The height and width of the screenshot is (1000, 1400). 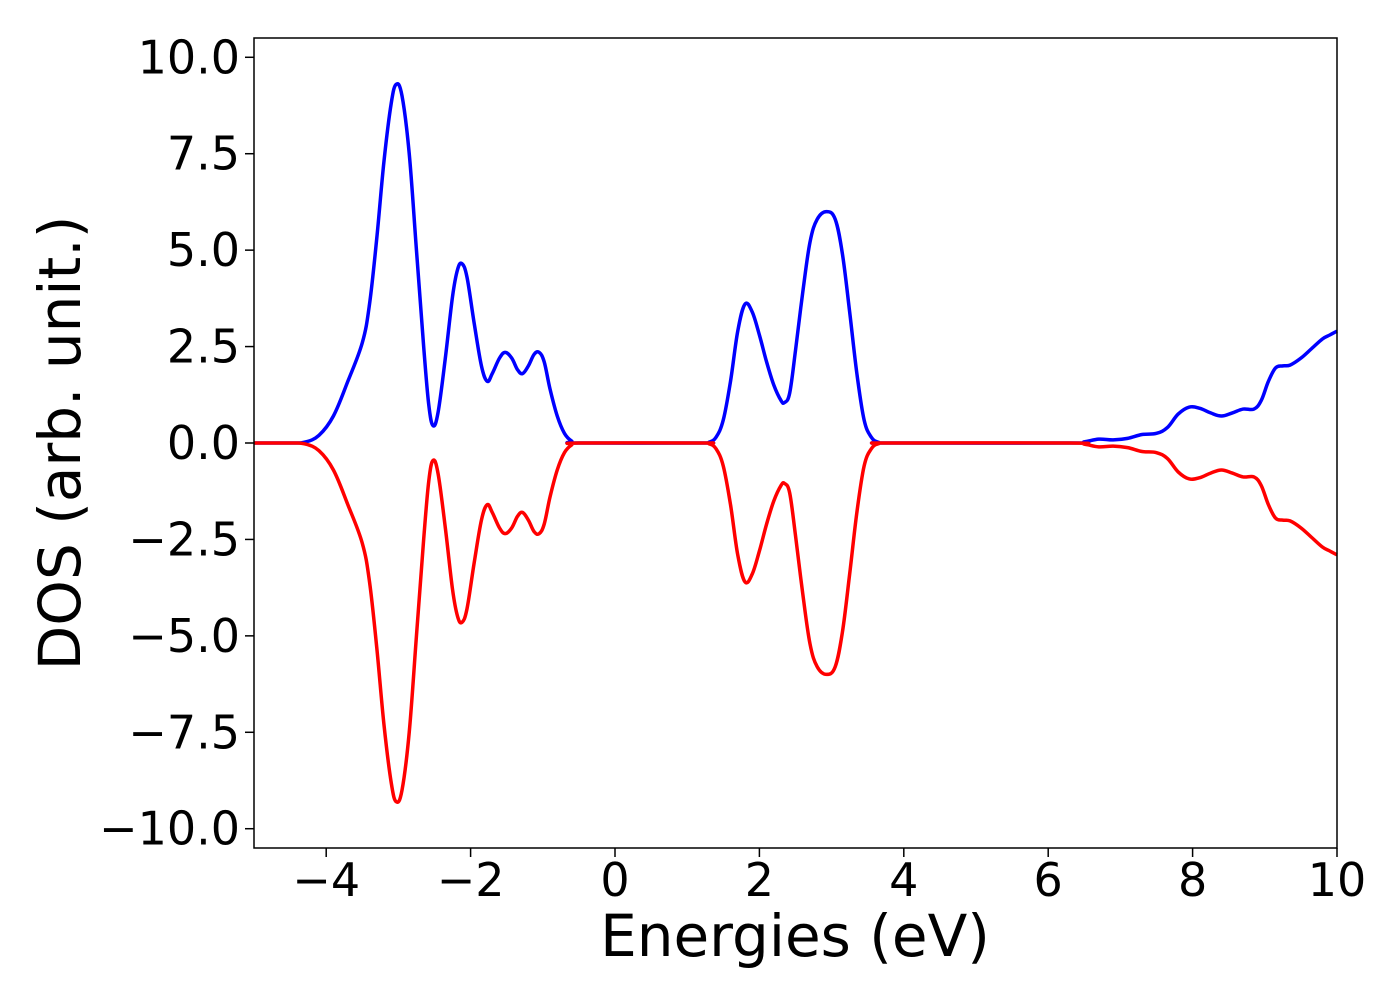 What do you see at coordinates (829, 877) in the screenshot?
I see `x-axis-ticks: −4 −2 0 2 4 6 8 10` at bounding box center [829, 877].